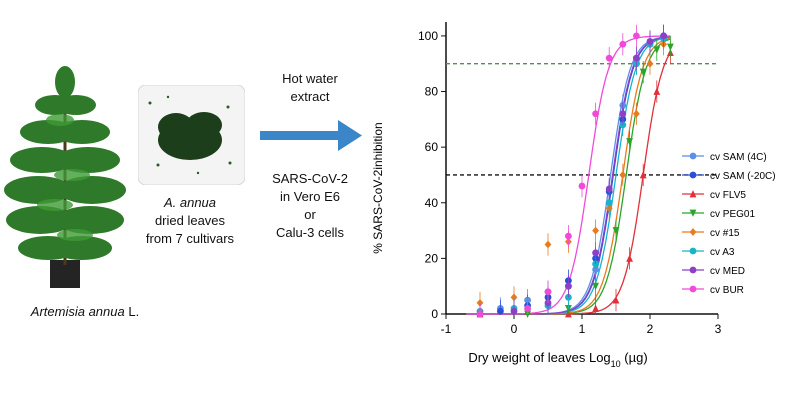 Image resolution: width=800 pixels, height=410 pixels. Describe the element at coordinates (616, 364) in the screenshot. I see `x-axis-label-sub: 10` at that location.